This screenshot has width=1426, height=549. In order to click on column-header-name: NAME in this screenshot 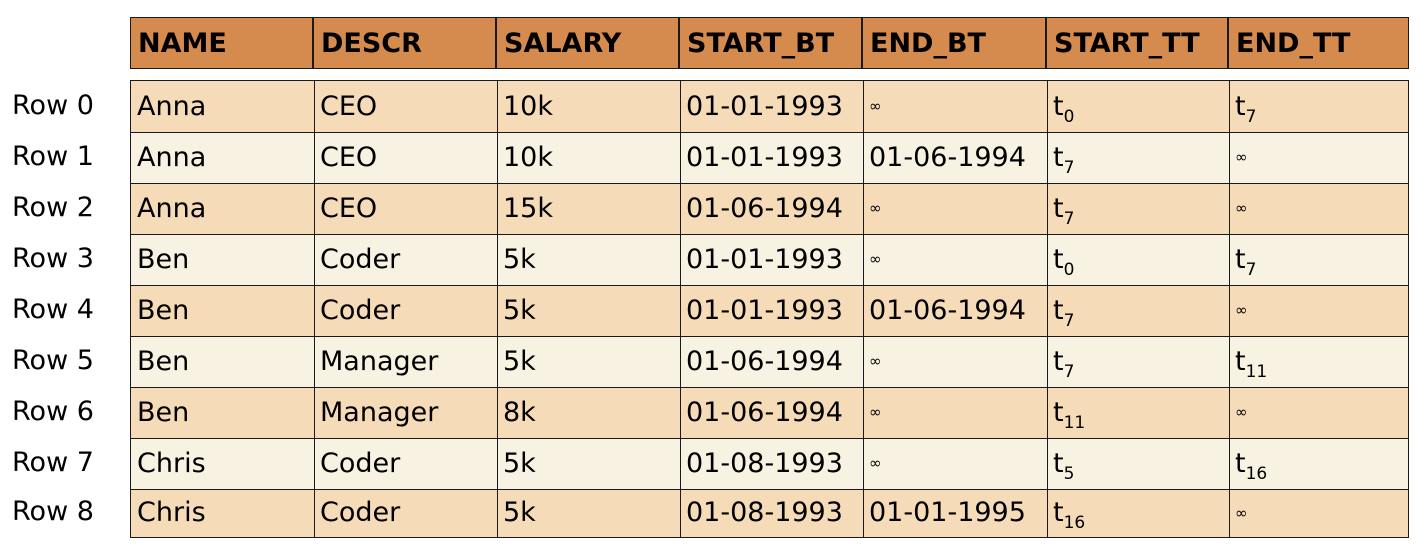, I will do `click(182, 43)`.